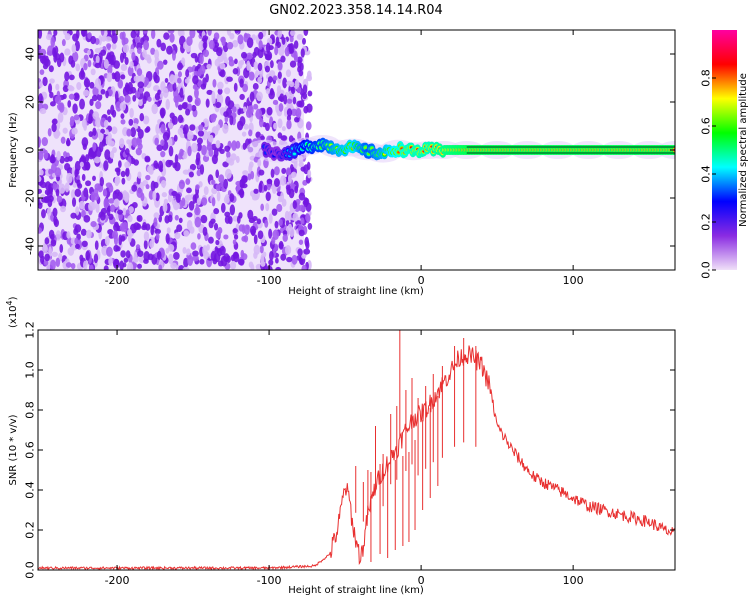 This screenshot has width=750, height=600. I want to click on snr-y-tick-label: 0.6, so click(30, 450).